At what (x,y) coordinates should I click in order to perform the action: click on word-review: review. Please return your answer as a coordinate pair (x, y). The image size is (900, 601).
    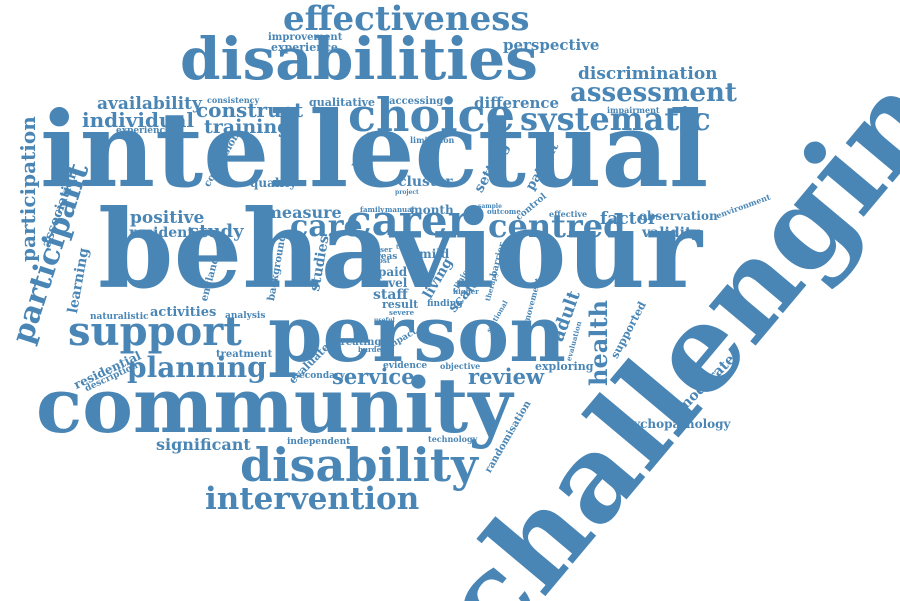
    Looking at the image, I should click on (506, 376).